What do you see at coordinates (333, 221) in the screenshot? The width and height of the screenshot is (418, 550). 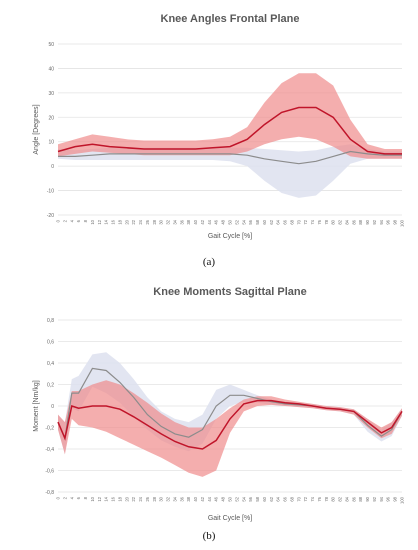 I see `x-tick-label: 80` at bounding box center [333, 221].